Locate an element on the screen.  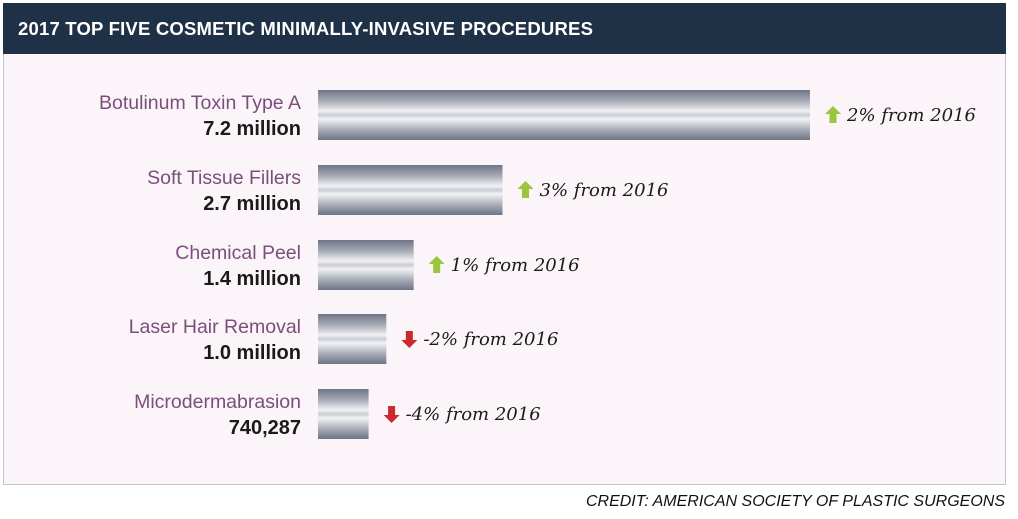
change-label: 3% from 2016 is located at coordinates (604, 190).